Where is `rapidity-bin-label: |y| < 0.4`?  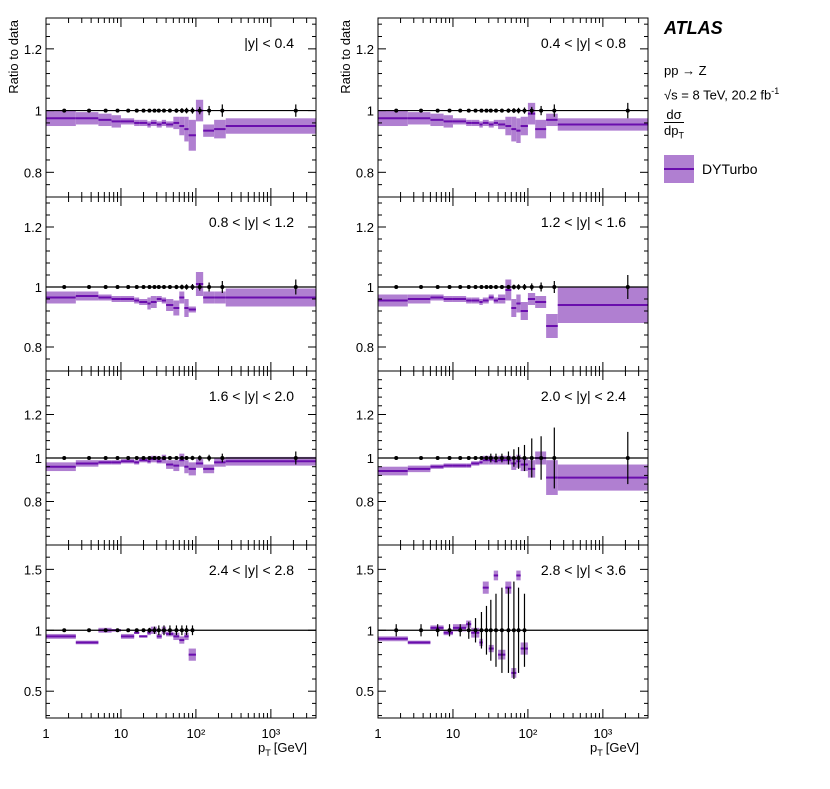
rapidity-bin-label: |y| < 0.4 is located at coordinates (269, 43).